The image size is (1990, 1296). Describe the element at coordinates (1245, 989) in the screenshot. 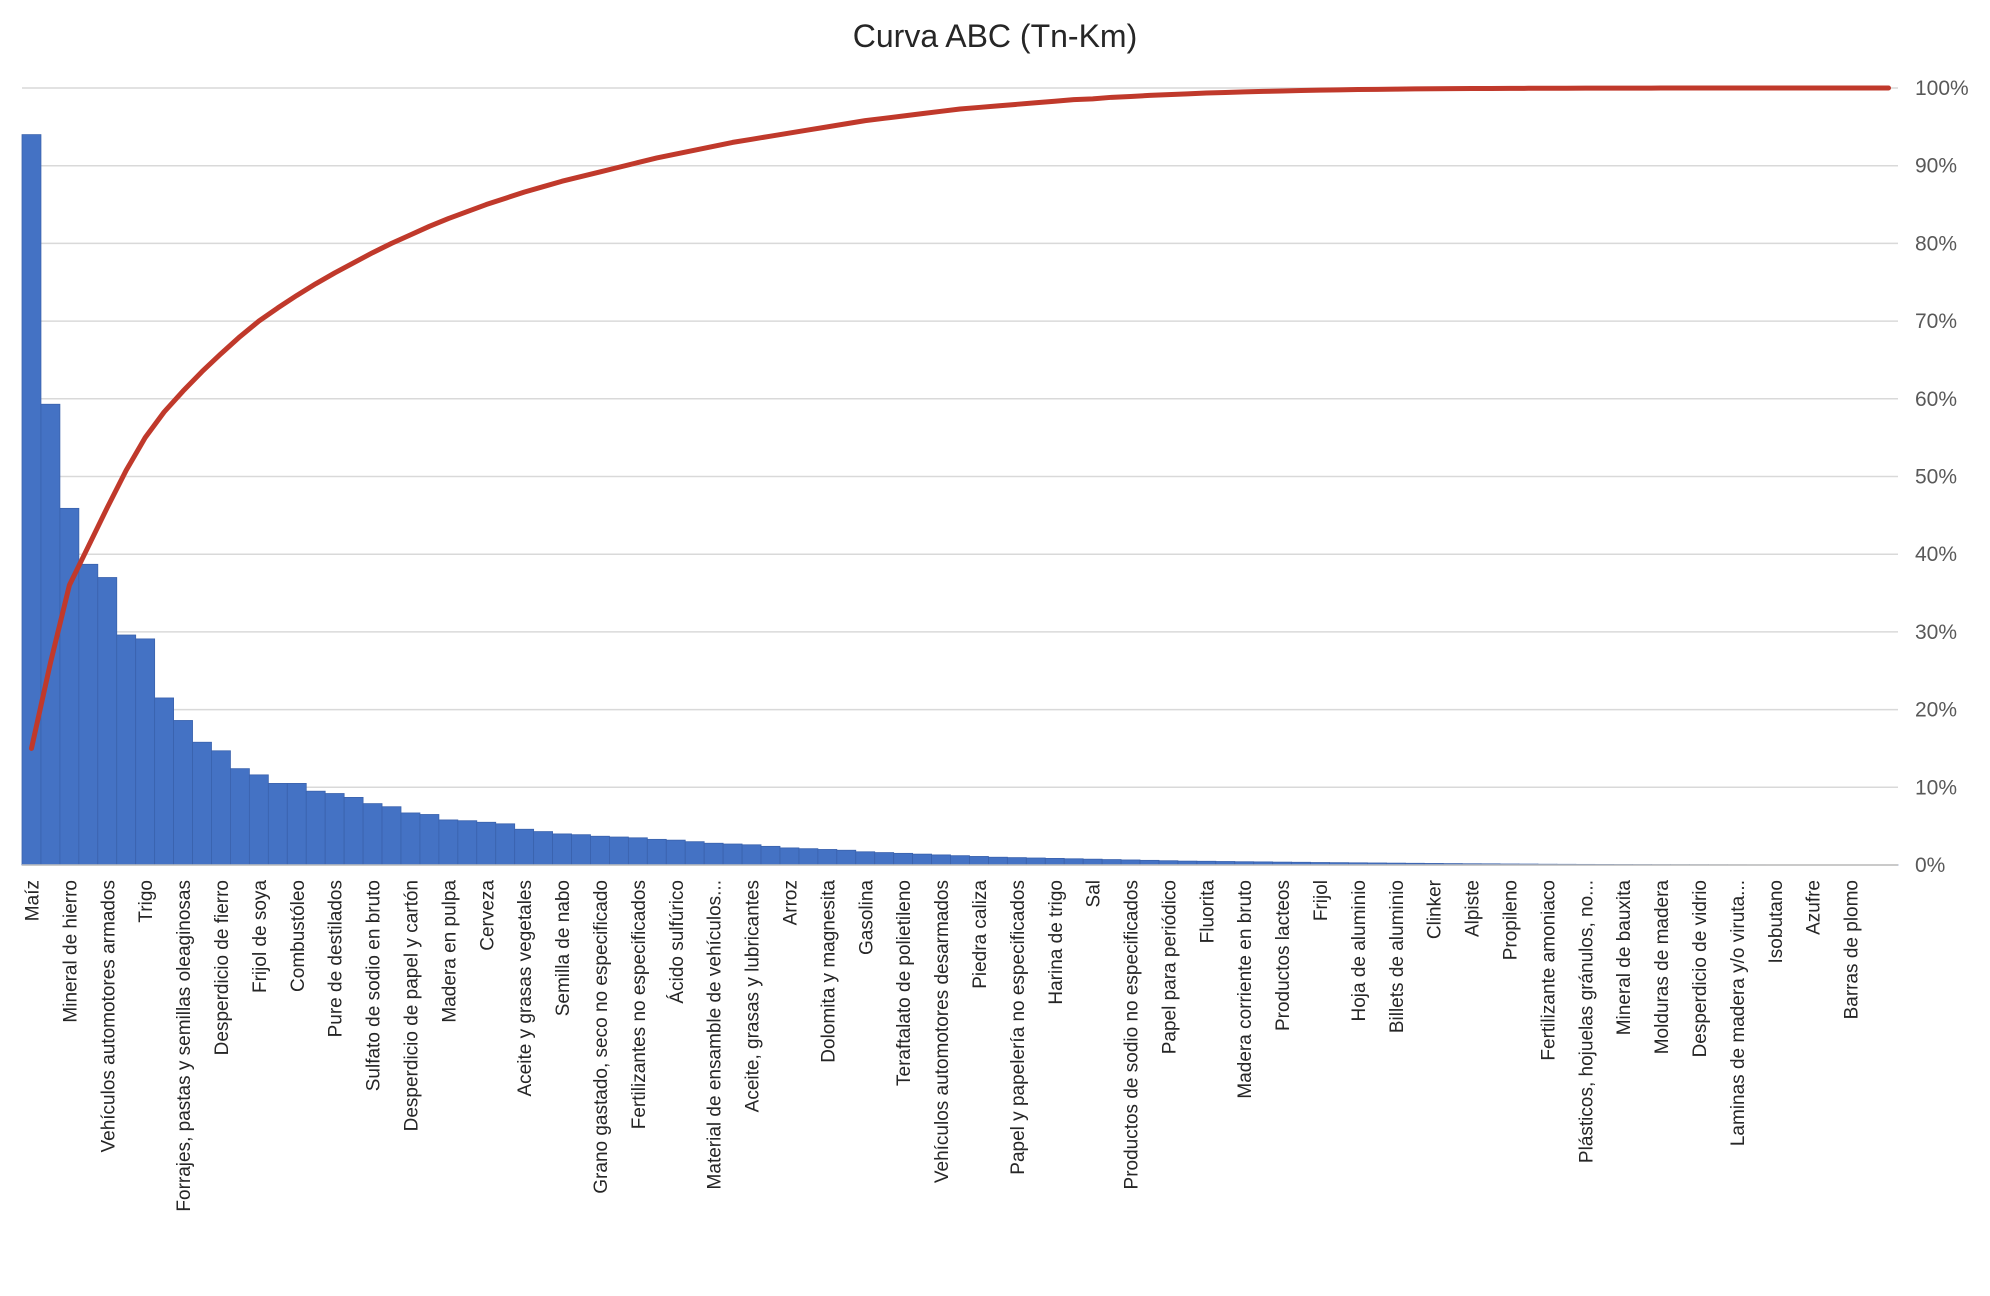

I see `x-tick-label: Madera corriente en bruto` at that location.